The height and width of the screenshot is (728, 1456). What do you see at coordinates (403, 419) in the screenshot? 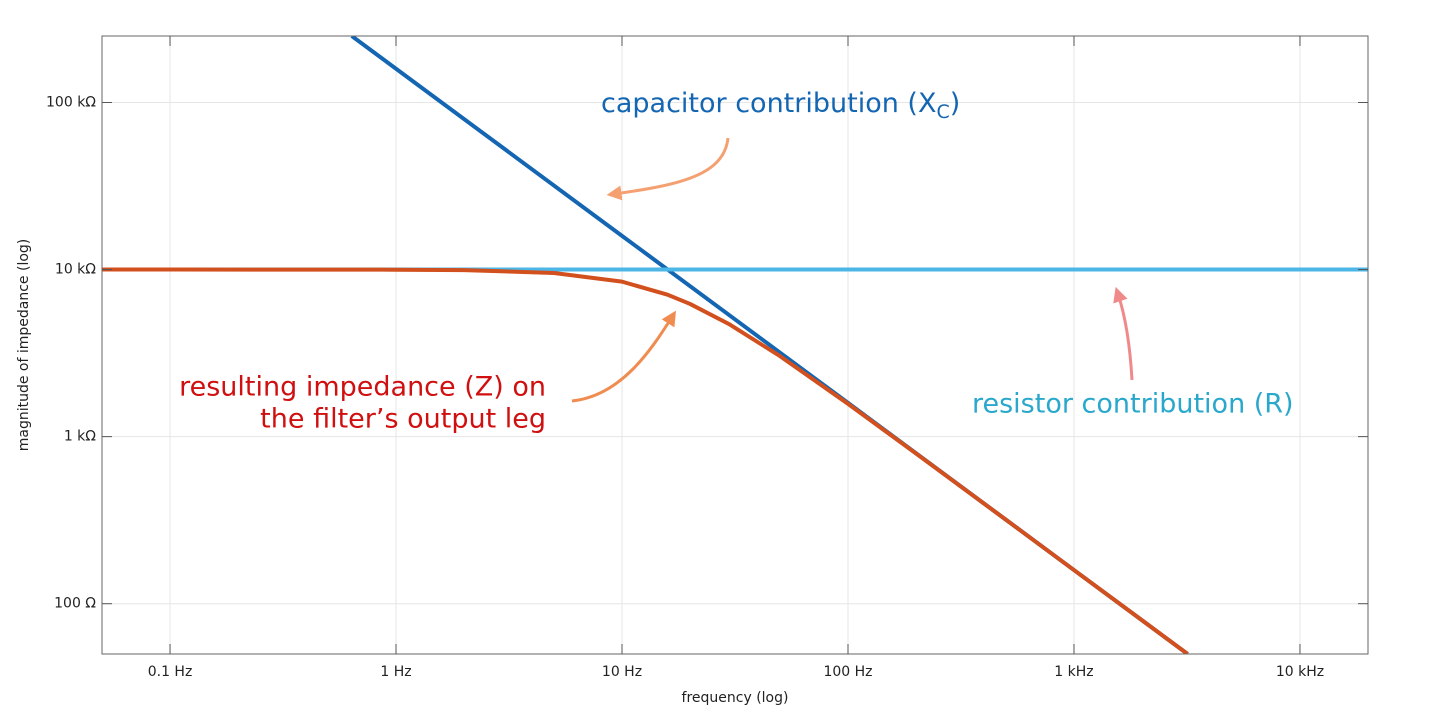
I see `impedance-annotation: the filter’s output leg` at bounding box center [403, 419].